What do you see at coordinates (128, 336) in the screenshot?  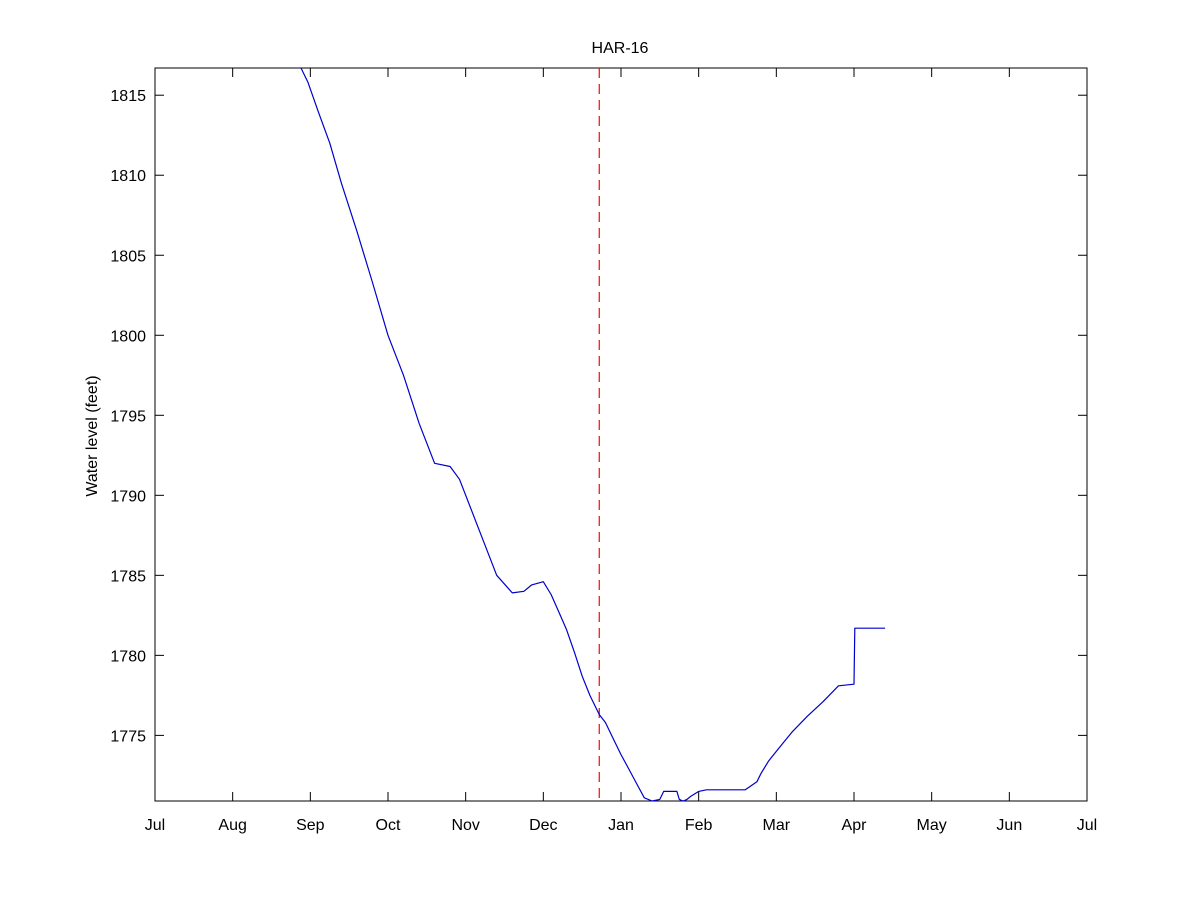 I see `y-tick-label: 1800` at bounding box center [128, 336].